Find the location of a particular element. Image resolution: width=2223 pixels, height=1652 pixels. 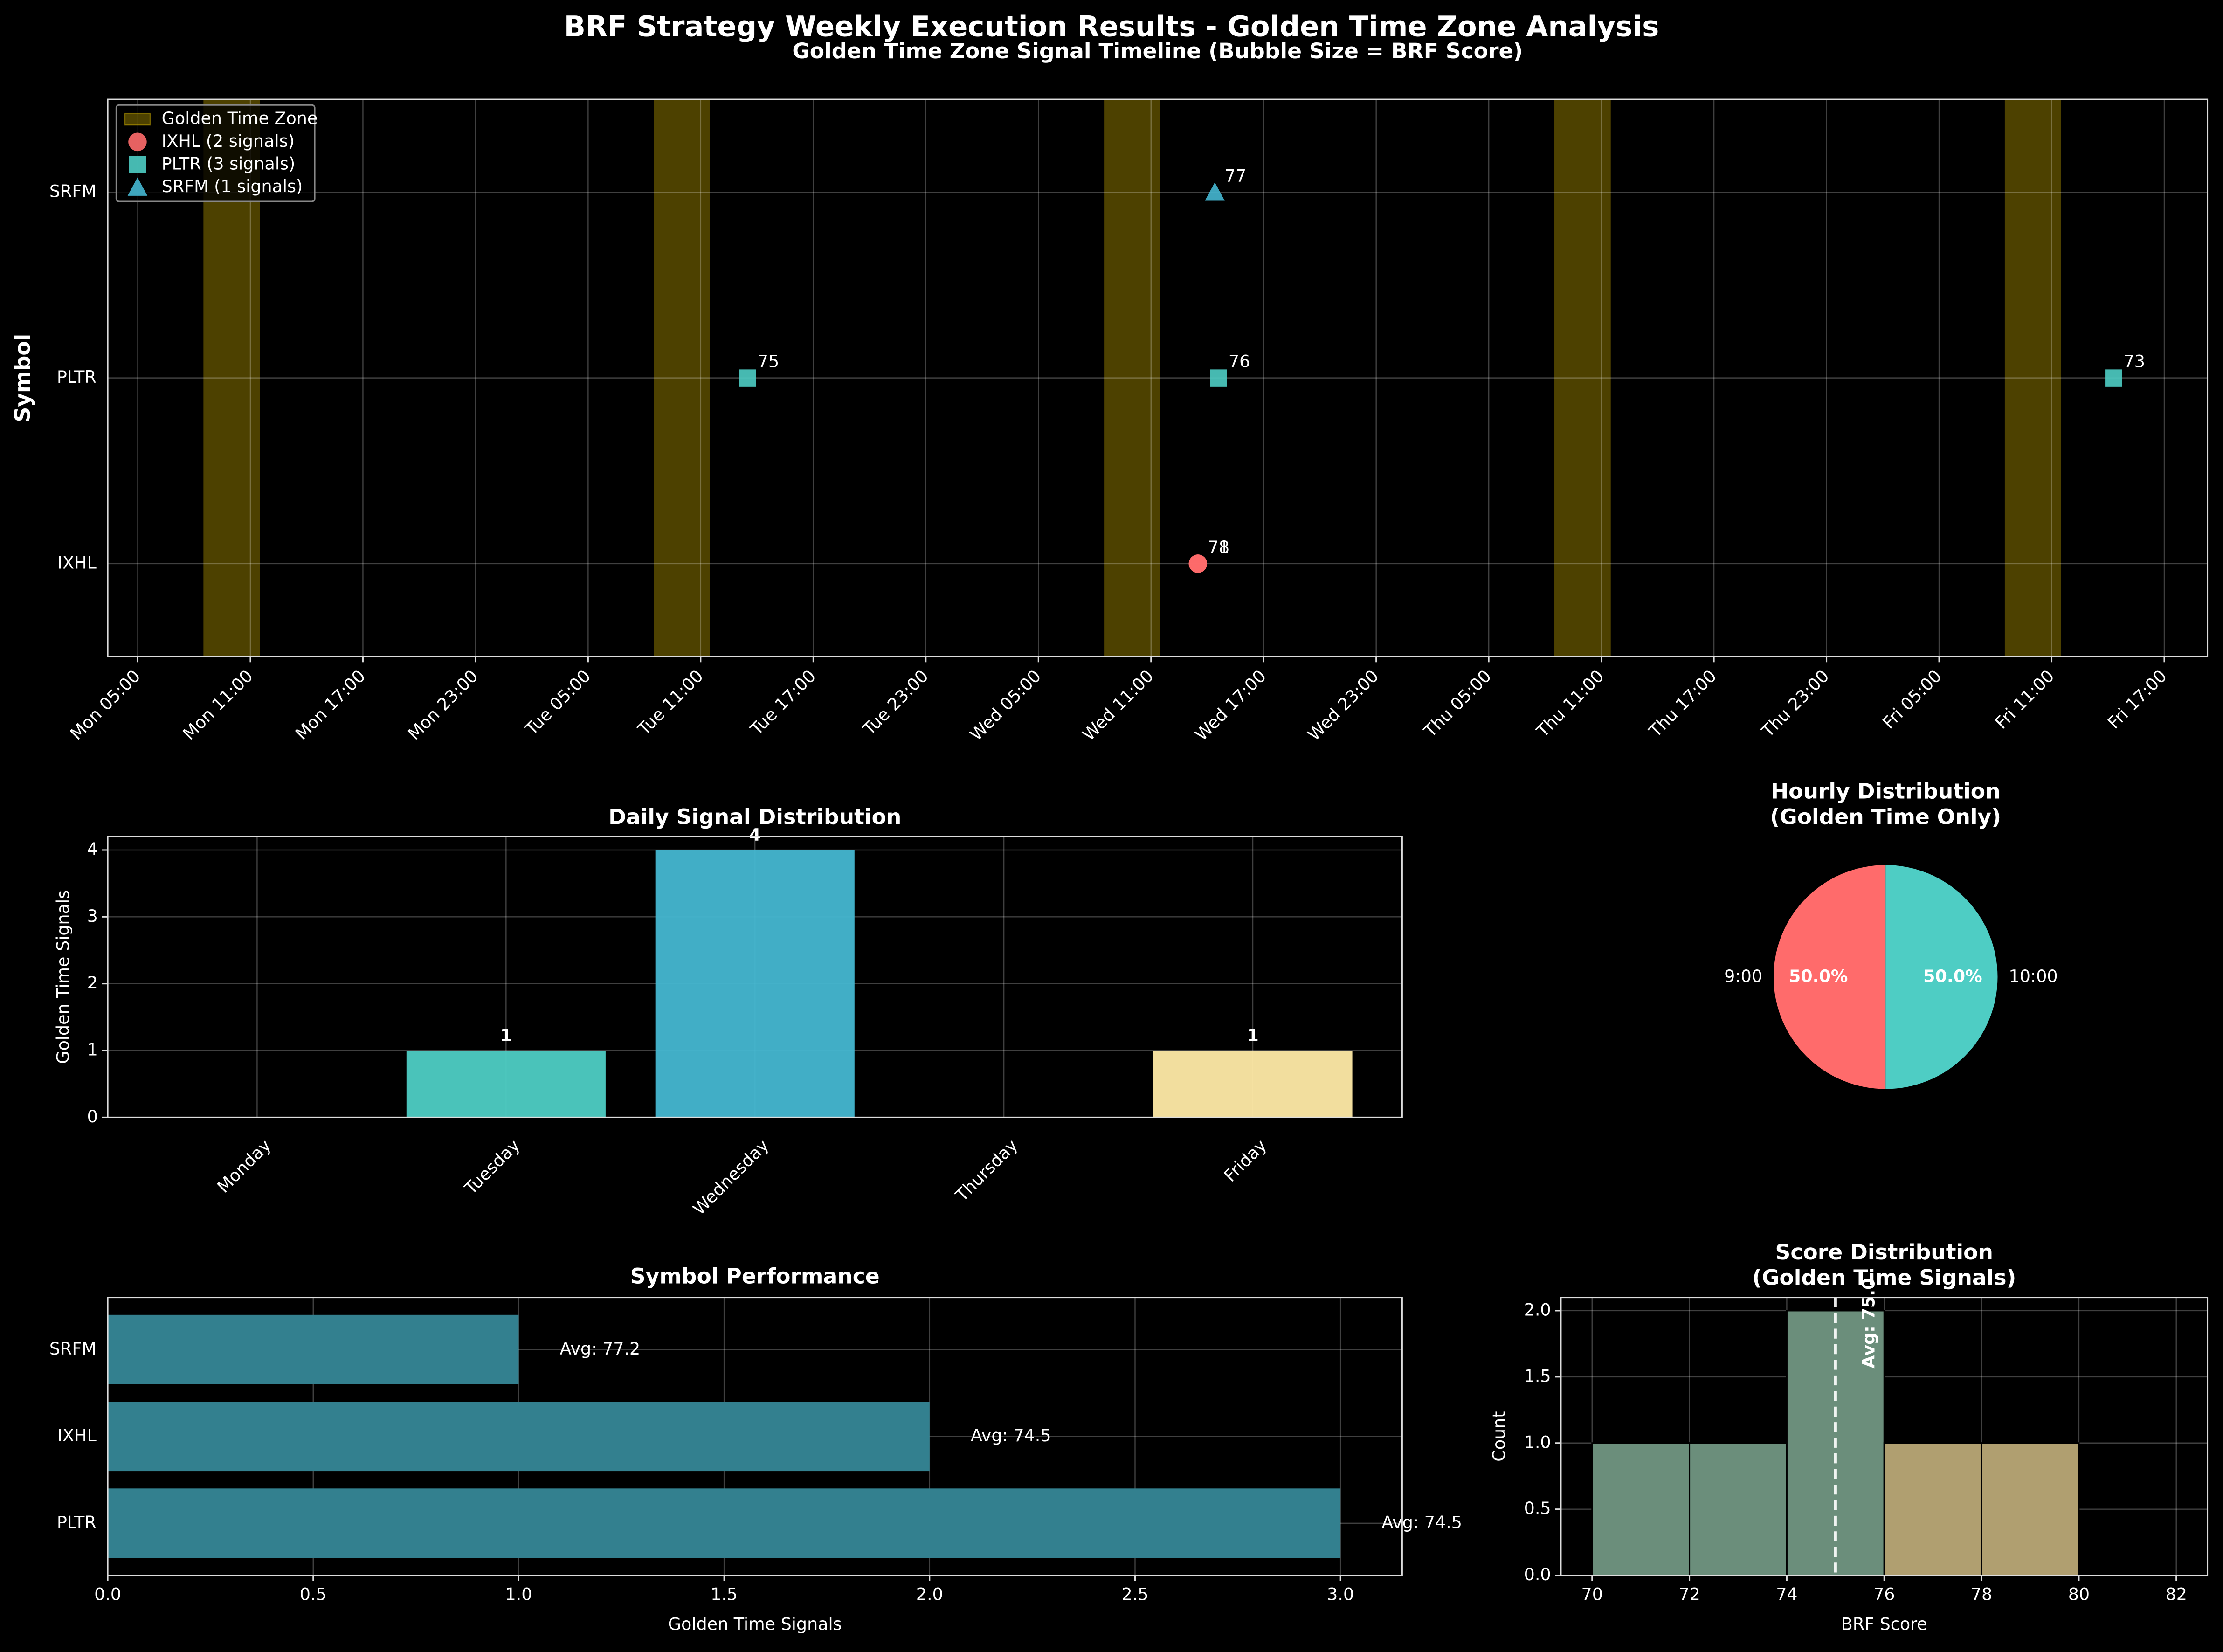

legend-label: SRFM (1 signals) is located at coordinates (232, 186).